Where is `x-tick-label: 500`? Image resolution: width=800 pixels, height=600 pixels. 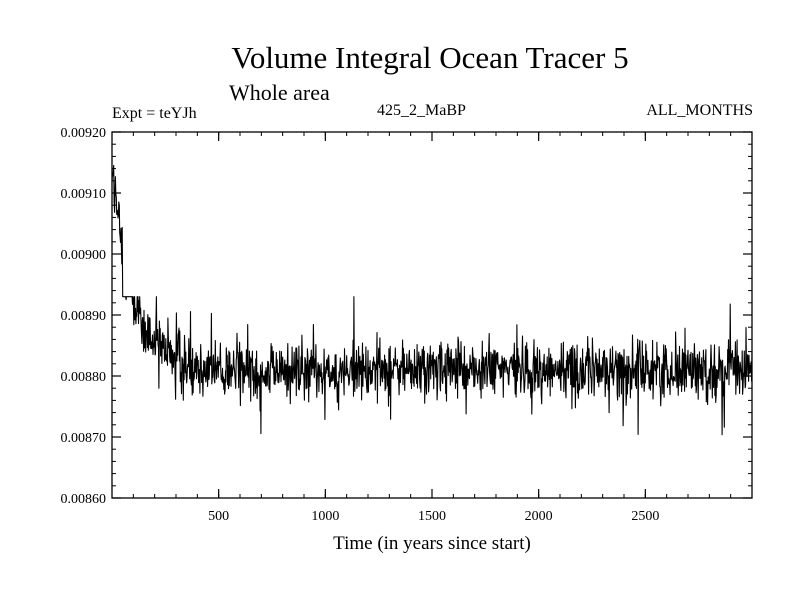 x-tick-label: 500 is located at coordinates (218, 516).